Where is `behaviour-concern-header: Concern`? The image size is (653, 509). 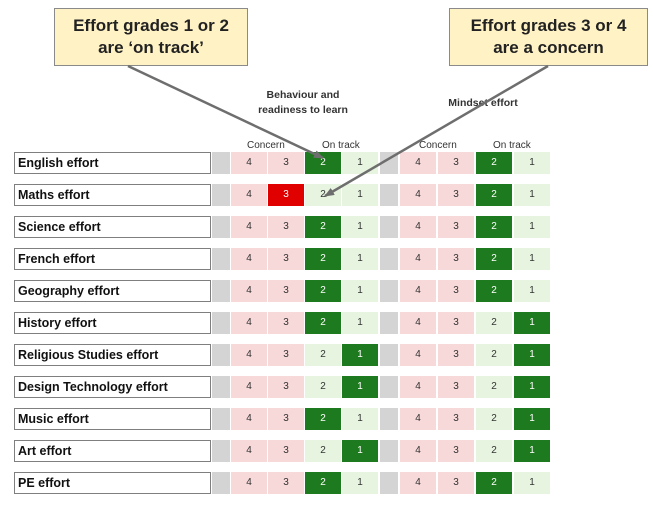 behaviour-concern-header: Concern is located at coordinates (266, 145).